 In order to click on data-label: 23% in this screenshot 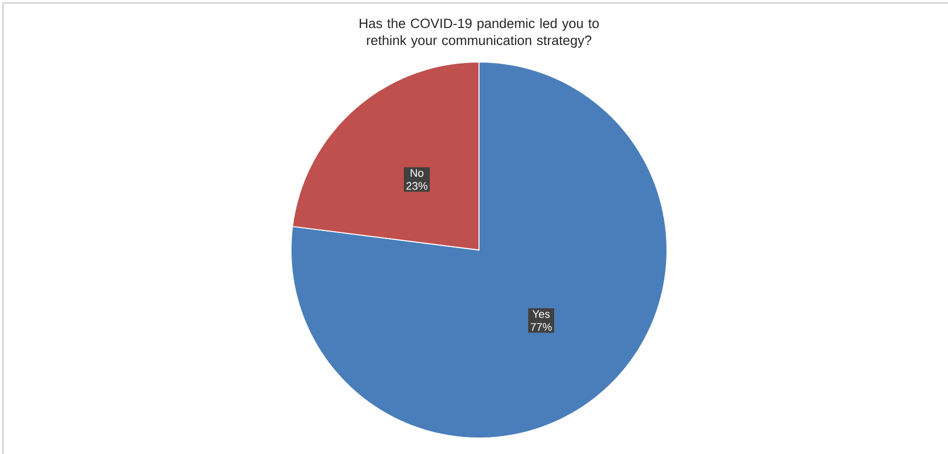, I will do `click(417, 186)`.